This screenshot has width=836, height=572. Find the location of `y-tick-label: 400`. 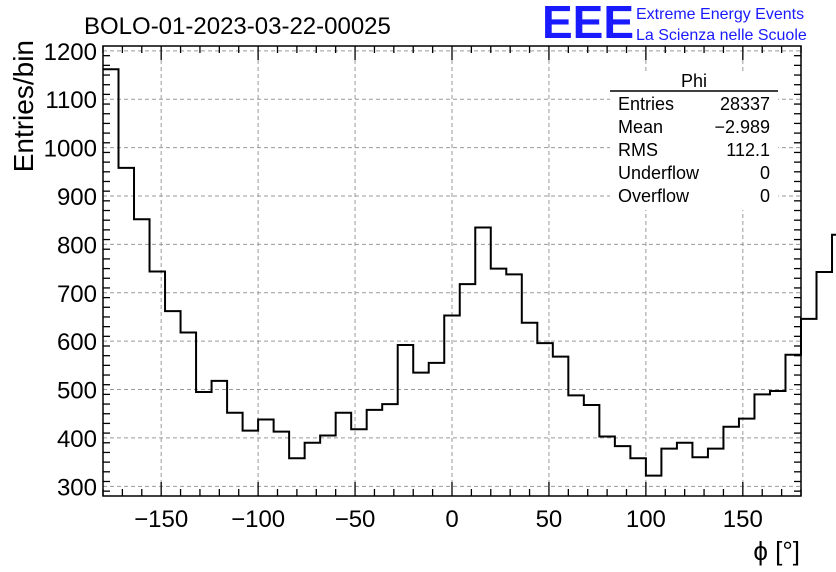

y-tick-label: 400 is located at coordinates (77, 439).